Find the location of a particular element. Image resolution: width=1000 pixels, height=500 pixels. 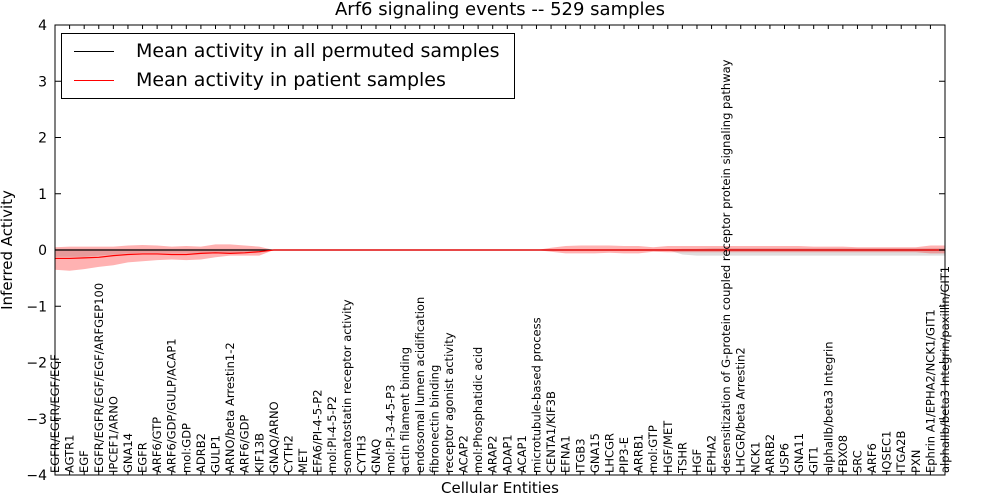

x-tick-label: GNA15 is located at coordinates (595, 453).